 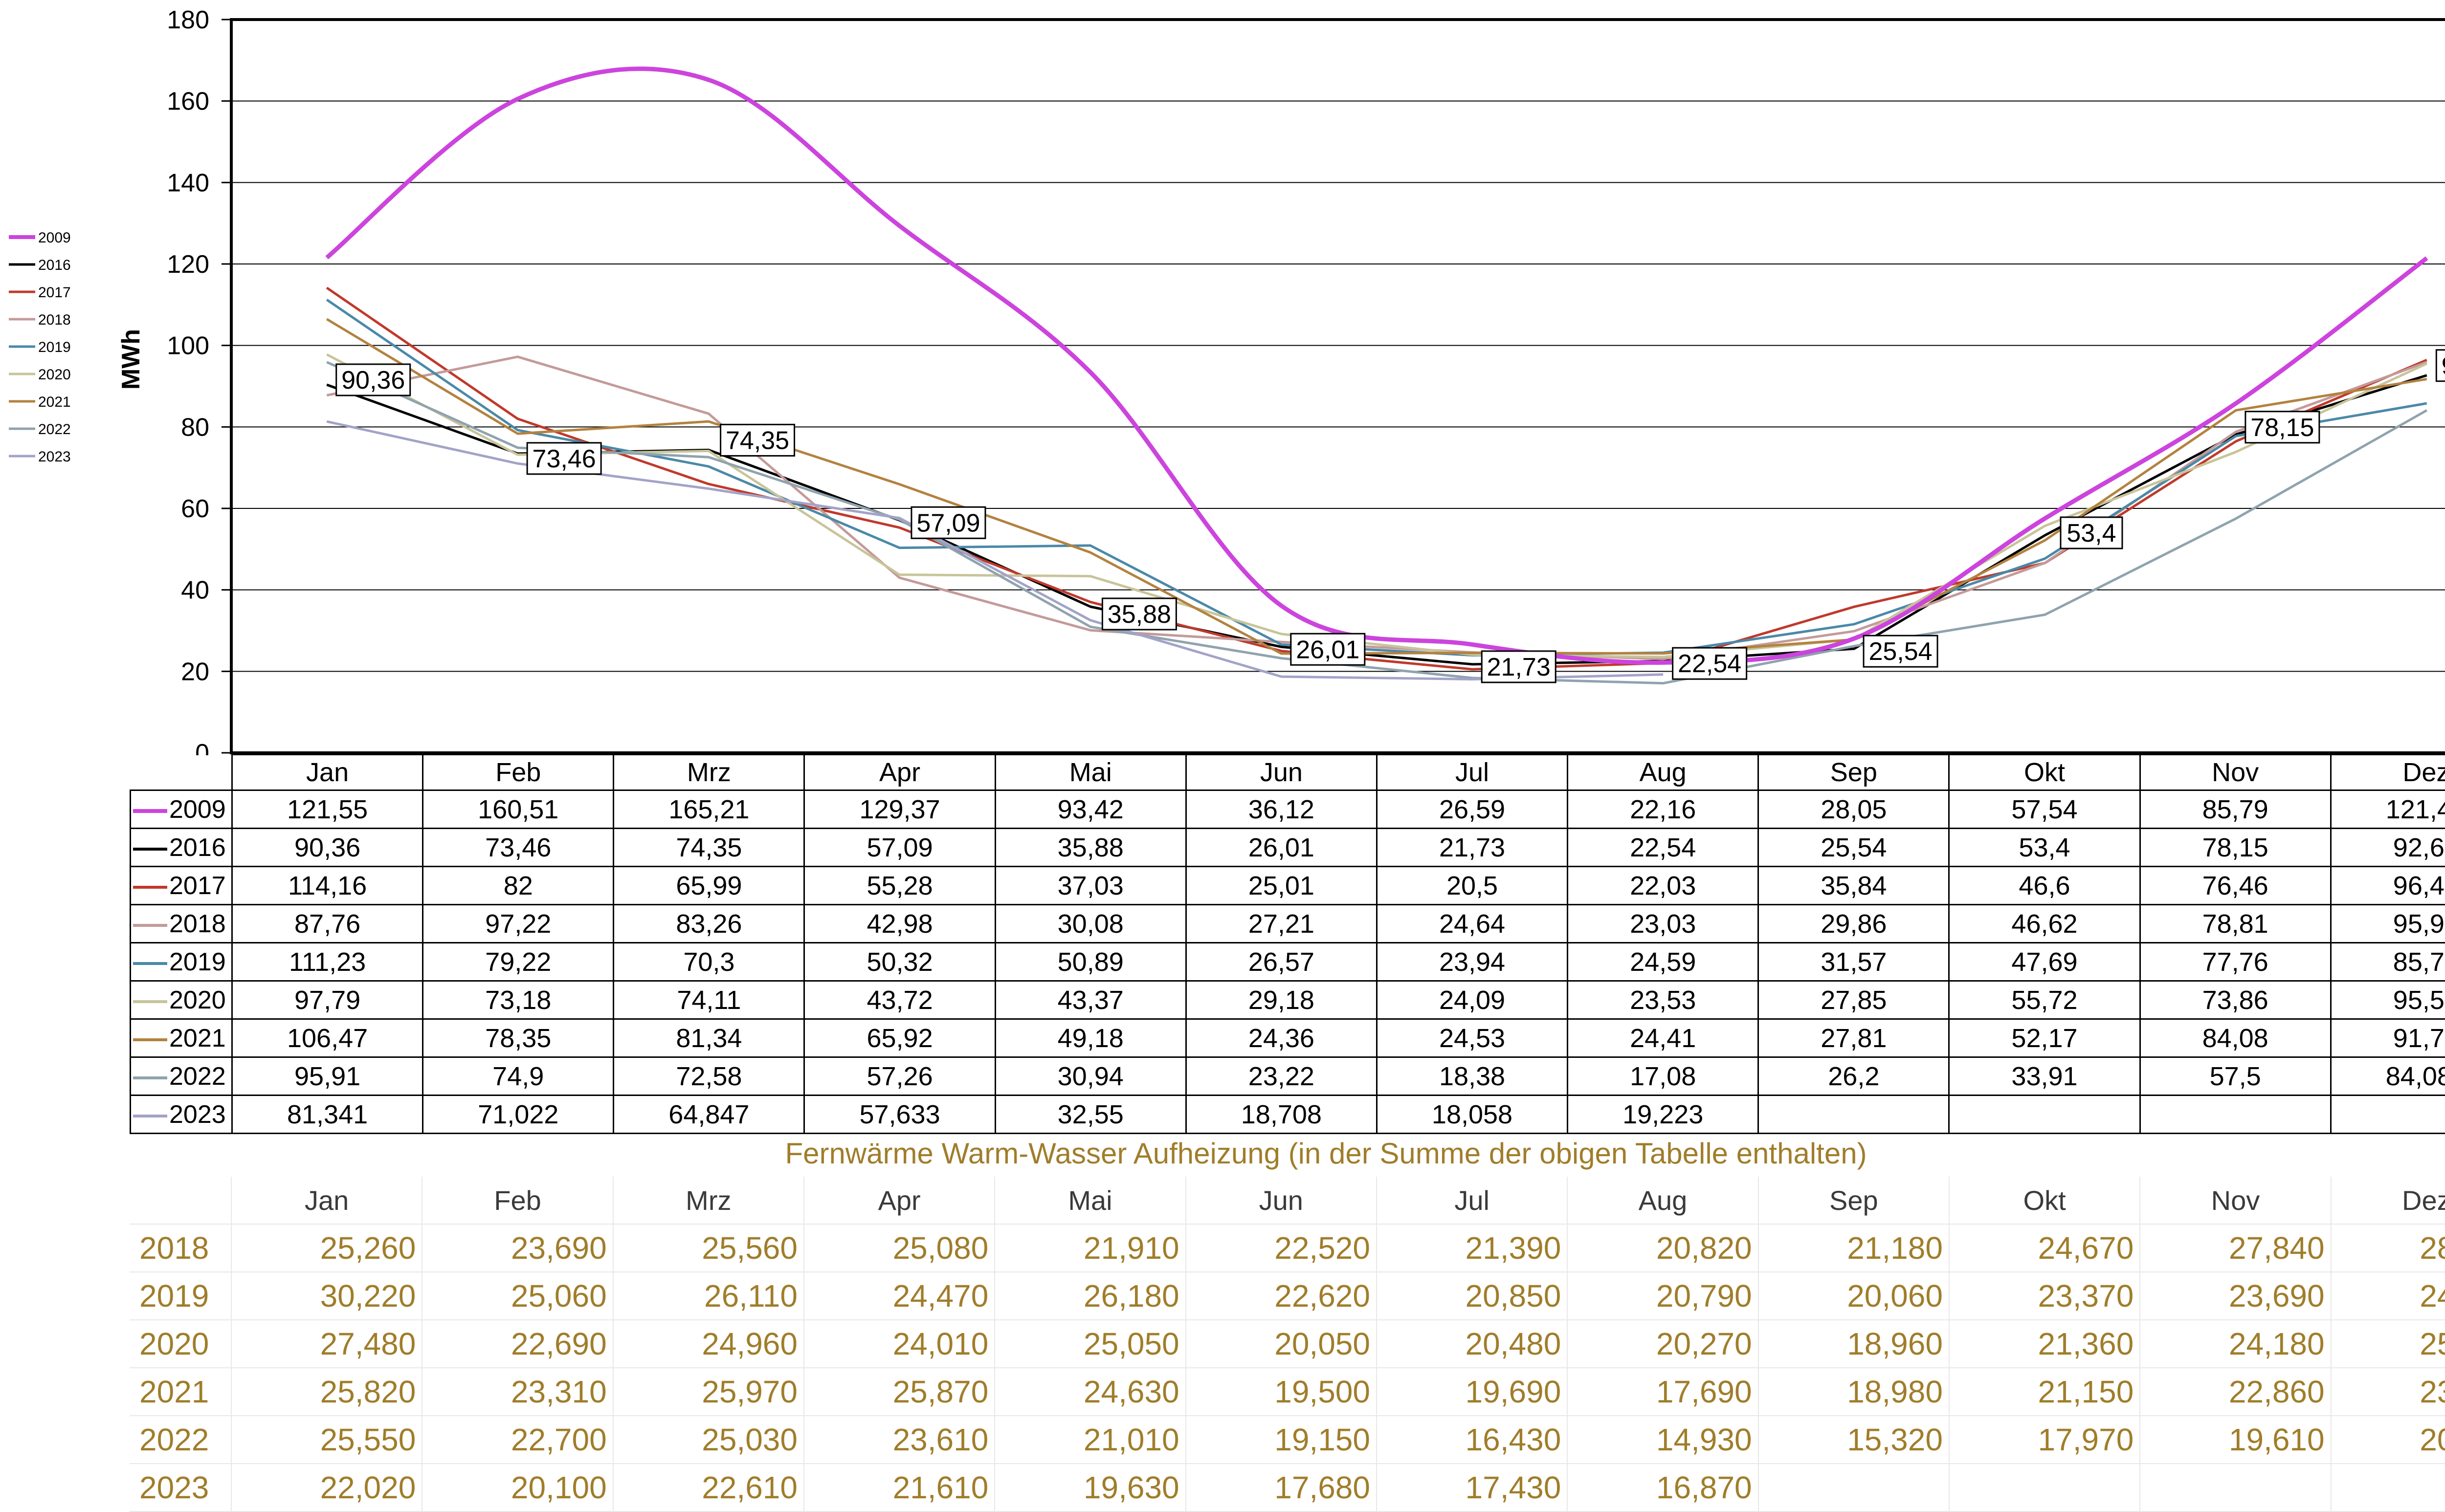 I want to click on warmwater-cell: 23,610, so click(x=899, y=1440).